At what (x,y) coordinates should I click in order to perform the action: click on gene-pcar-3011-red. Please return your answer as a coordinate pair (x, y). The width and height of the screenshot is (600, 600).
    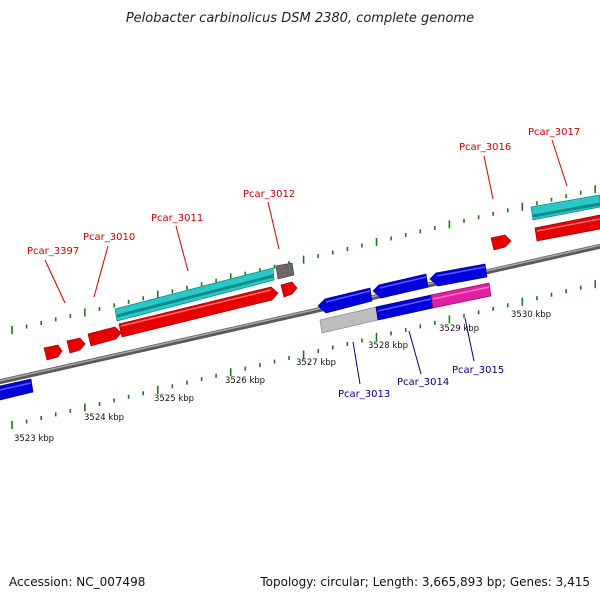
    Looking at the image, I should click on (198, 312).